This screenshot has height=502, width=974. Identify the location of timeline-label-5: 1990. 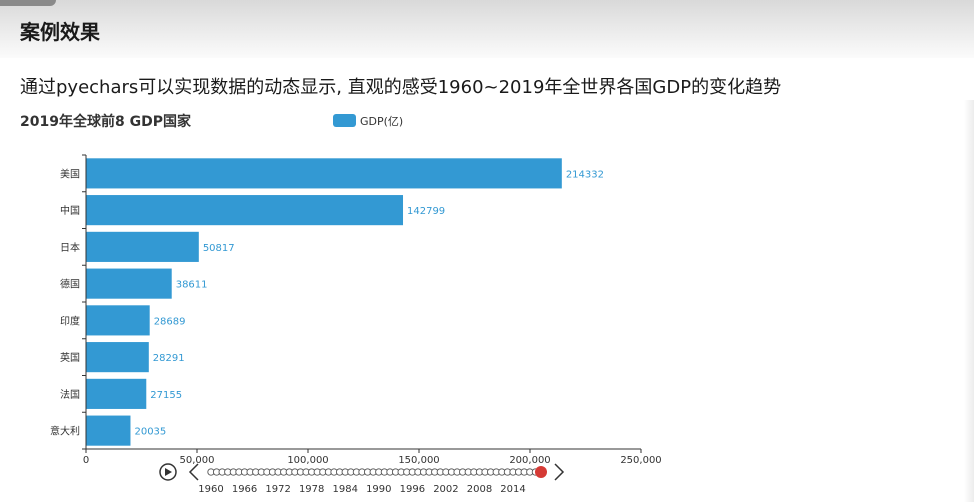
(378, 489).